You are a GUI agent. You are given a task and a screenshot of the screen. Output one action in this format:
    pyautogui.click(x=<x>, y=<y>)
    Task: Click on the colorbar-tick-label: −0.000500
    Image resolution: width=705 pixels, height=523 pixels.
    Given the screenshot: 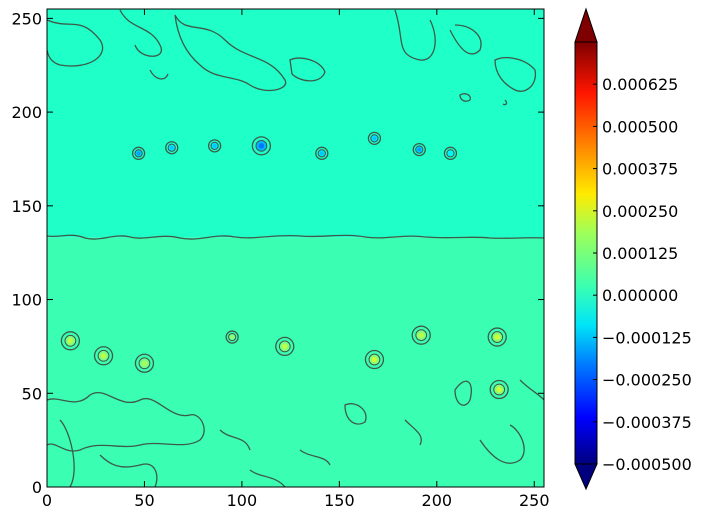 What is the action you would take?
    pyautogui.click(x=647, y=464)
    